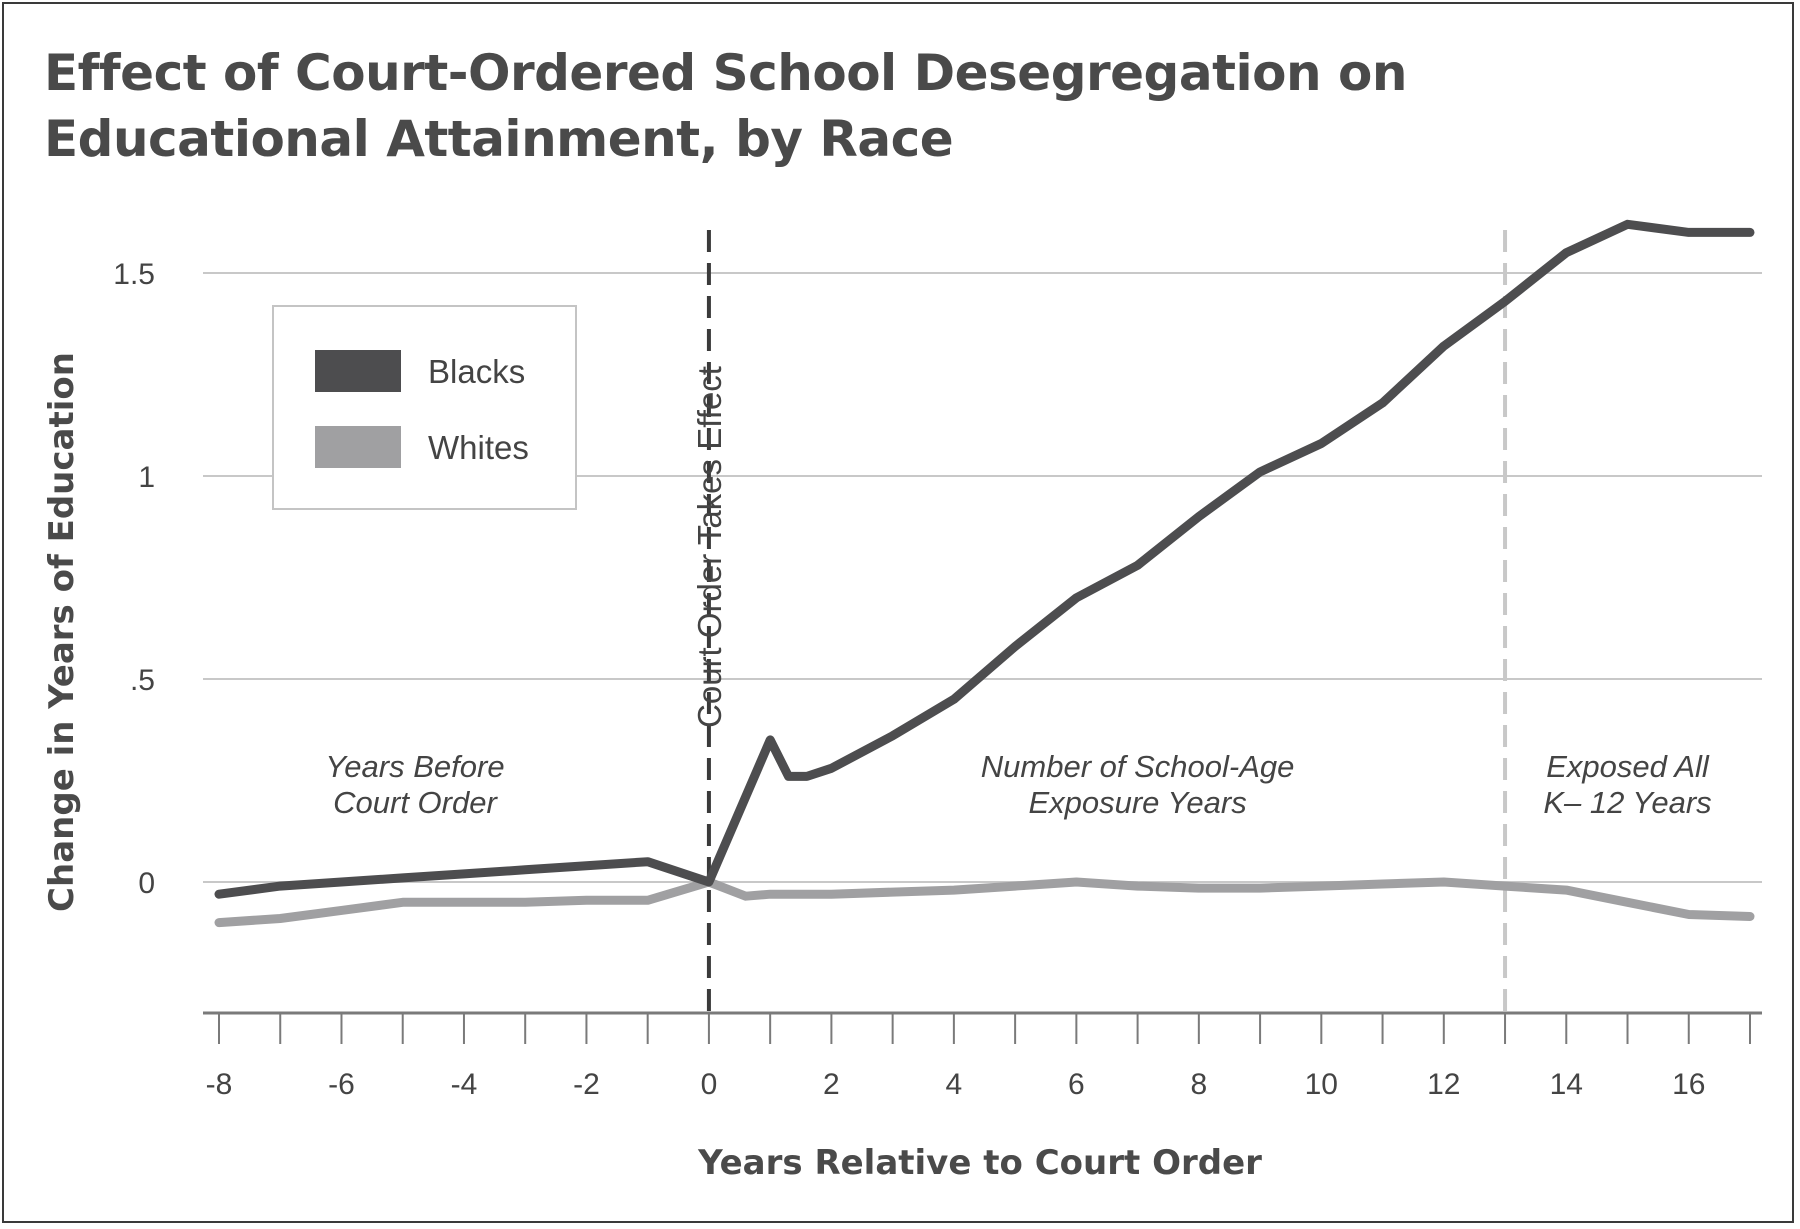 The width and height of the screenshot is (1800, 1229). I want to click on region-annotation-line: Exposed All, so click(1628, 766).